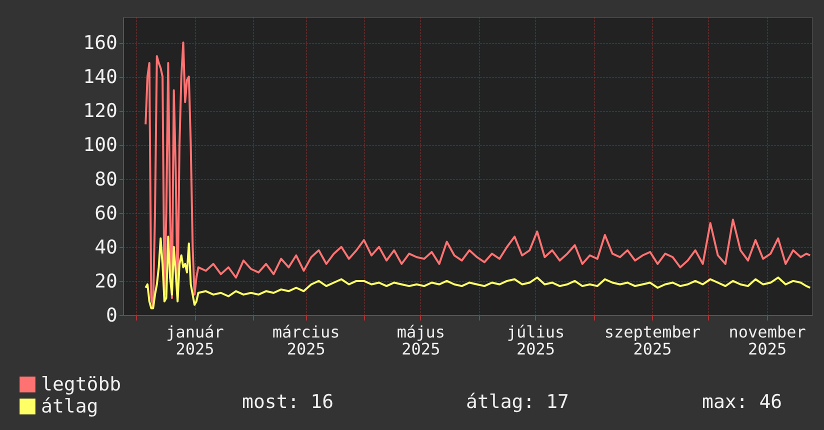 The width and height of the screenshot is (824, 430). I want to click on y-tick-label: 40, so click(106, 247).